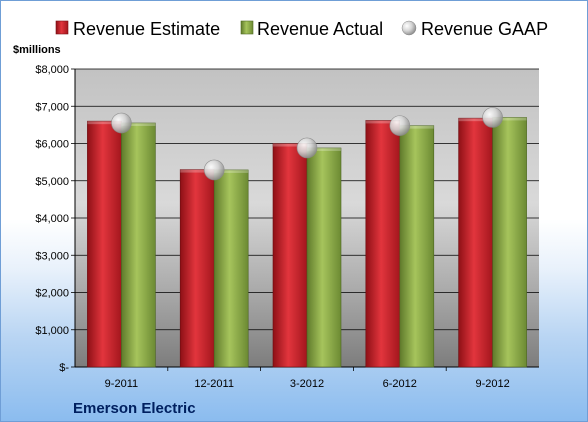 This screenshot has height=422, width=588. What do you see at coordinates (52, 145) in the screenshot?
I see `y-tick-label: $6,000` at bounding box center [52, 145].